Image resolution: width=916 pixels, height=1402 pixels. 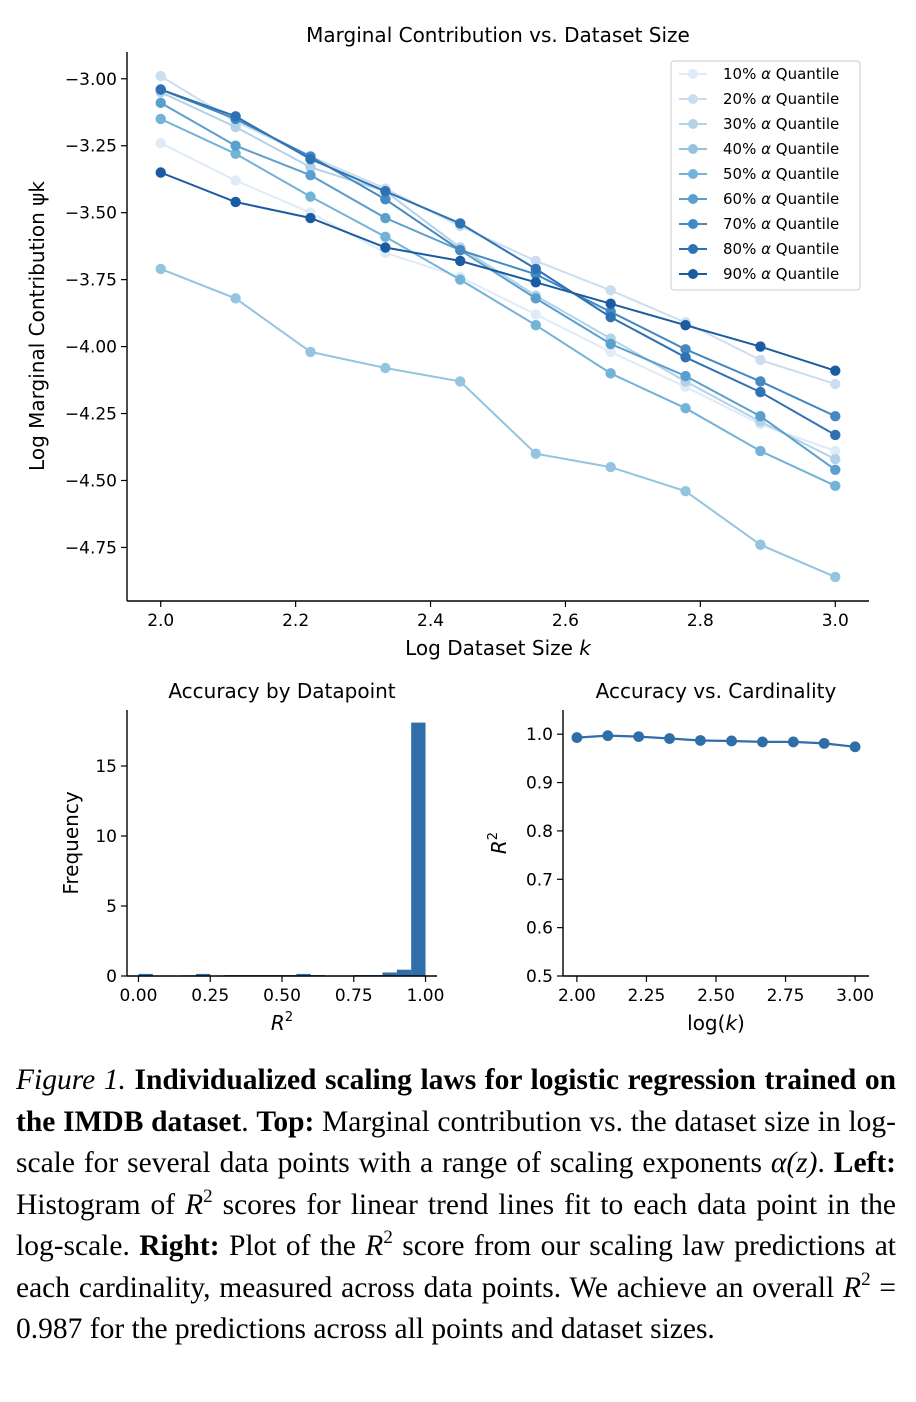 What do you see at coordinates (716, 691) in the screenshot?
I see `cardinality-title: Accuracy vs. Cardinality` at bounding box center [716, 691].